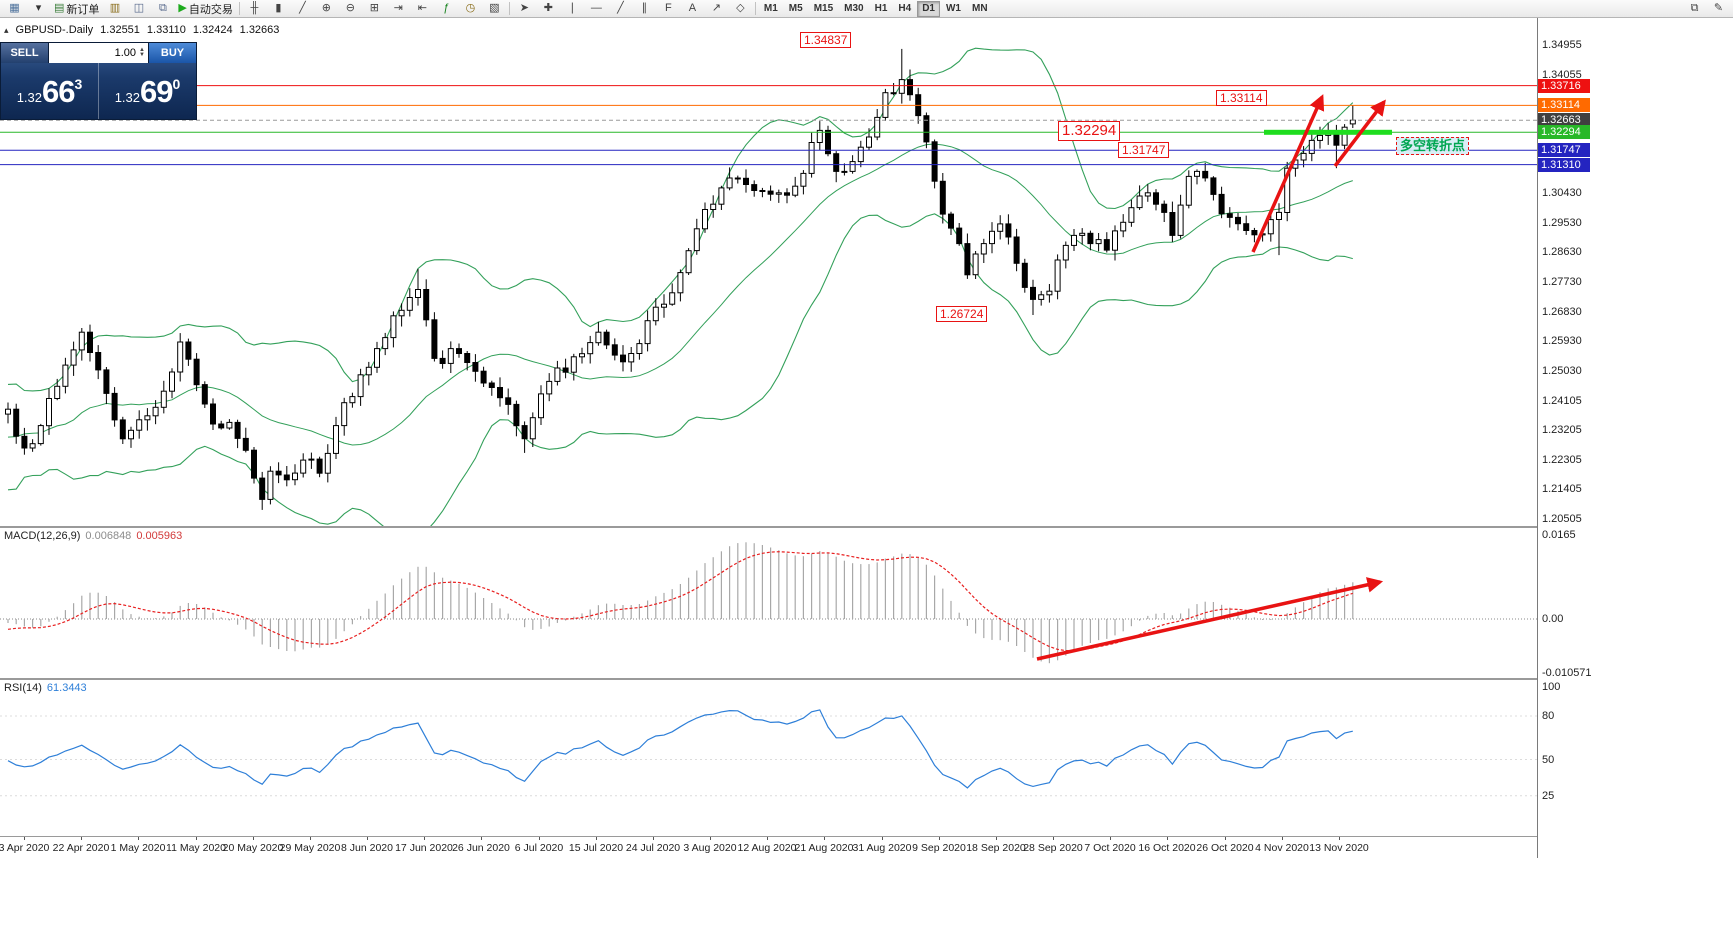 This screenshot has width=1733, height=943. I want to click on timeframe-mn-button: MN, so click(979, 8).